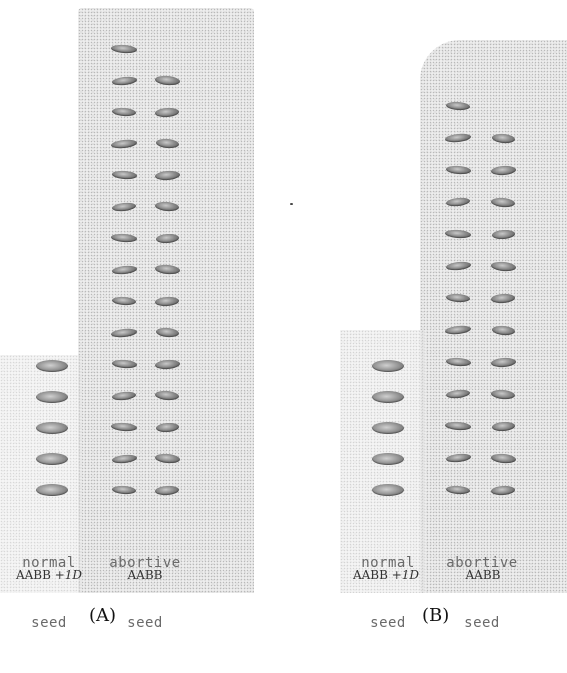 The width and height of the screenshot is (567, 673). Describe the element at coordinates (291, 204) in the screenshot. I see `dust-speck` at that location.